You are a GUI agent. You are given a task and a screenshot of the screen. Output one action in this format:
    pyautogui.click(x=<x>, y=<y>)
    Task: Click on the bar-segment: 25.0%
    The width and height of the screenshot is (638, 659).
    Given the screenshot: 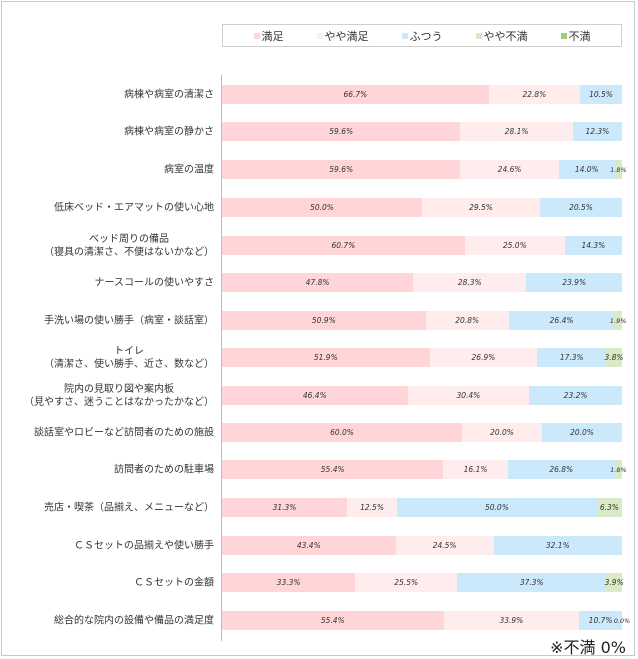 What is the action you would take?
    pyautogui.click(x=514, y=245)
    